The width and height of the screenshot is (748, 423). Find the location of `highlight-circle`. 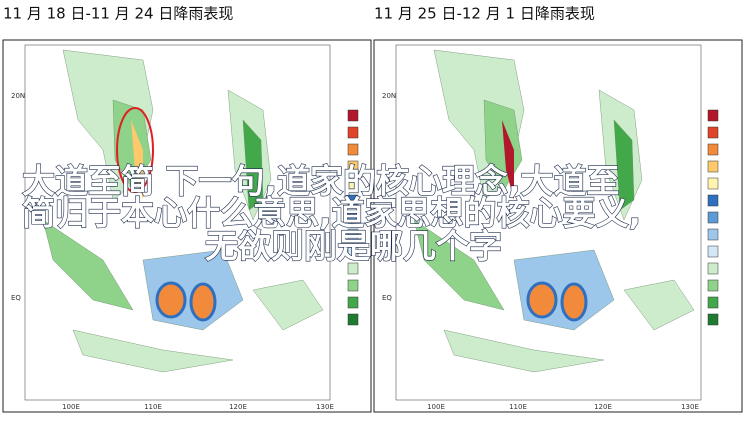

highlight-circle is located at coordinates (135, 150).